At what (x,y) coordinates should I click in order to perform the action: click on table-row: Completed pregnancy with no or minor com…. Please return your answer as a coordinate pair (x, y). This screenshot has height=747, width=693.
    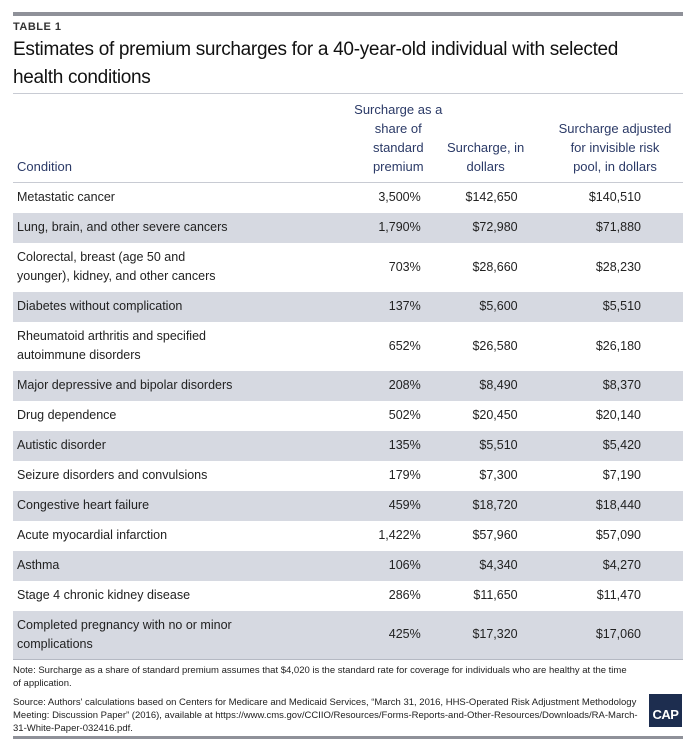
    Looking at the image, I should click on (348, 635).